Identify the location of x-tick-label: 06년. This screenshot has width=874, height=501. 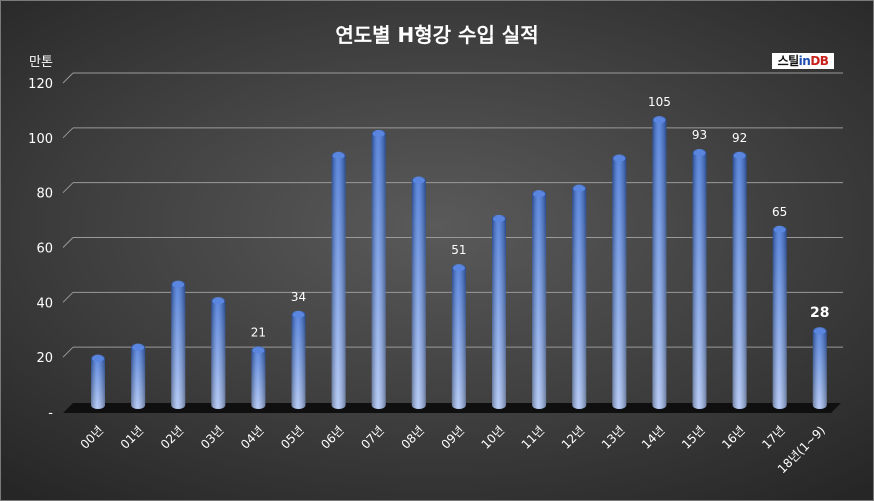
(332, 437).